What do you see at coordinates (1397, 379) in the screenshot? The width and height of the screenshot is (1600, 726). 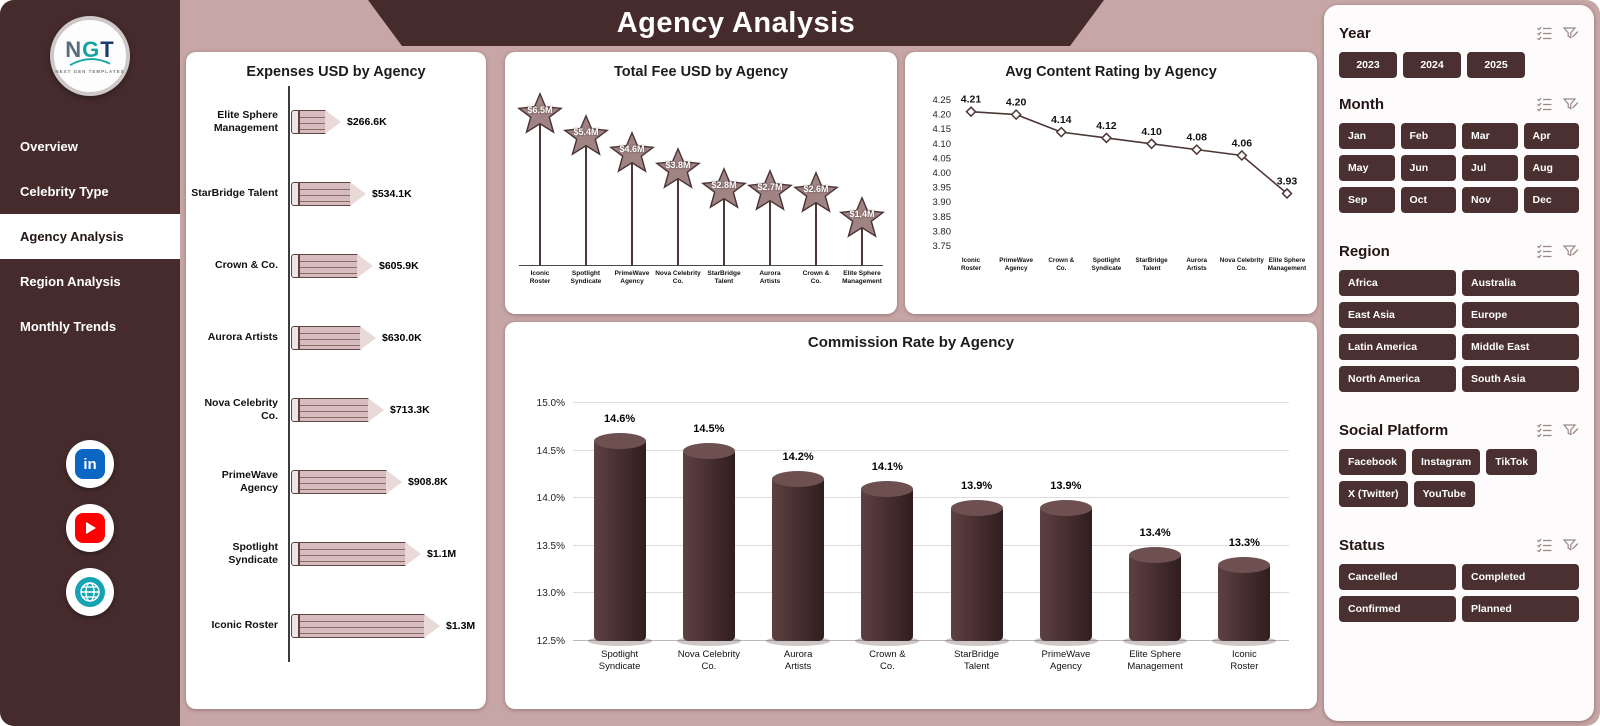 I see `filter-option-north-america: North America` at bounding box center [1397, 379].